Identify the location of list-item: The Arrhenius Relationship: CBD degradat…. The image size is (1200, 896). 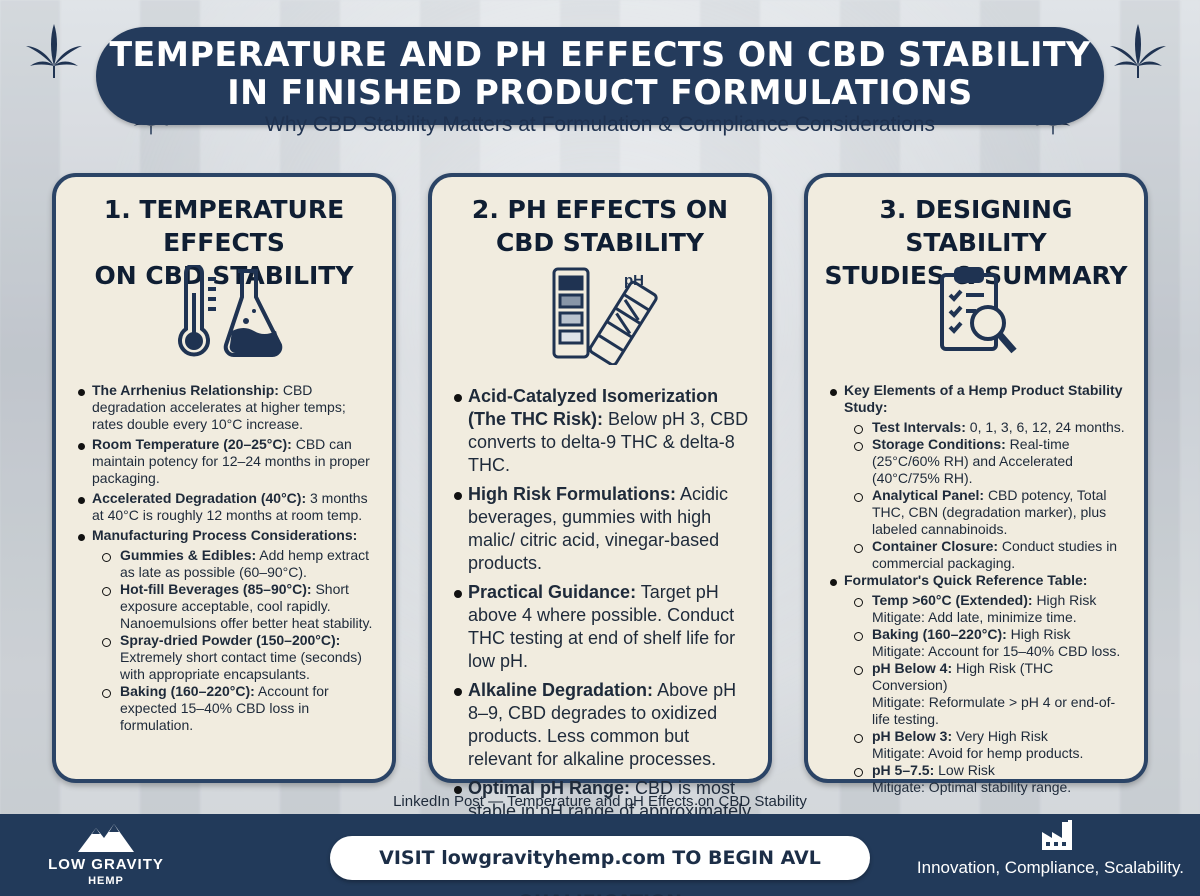
(226, 407).